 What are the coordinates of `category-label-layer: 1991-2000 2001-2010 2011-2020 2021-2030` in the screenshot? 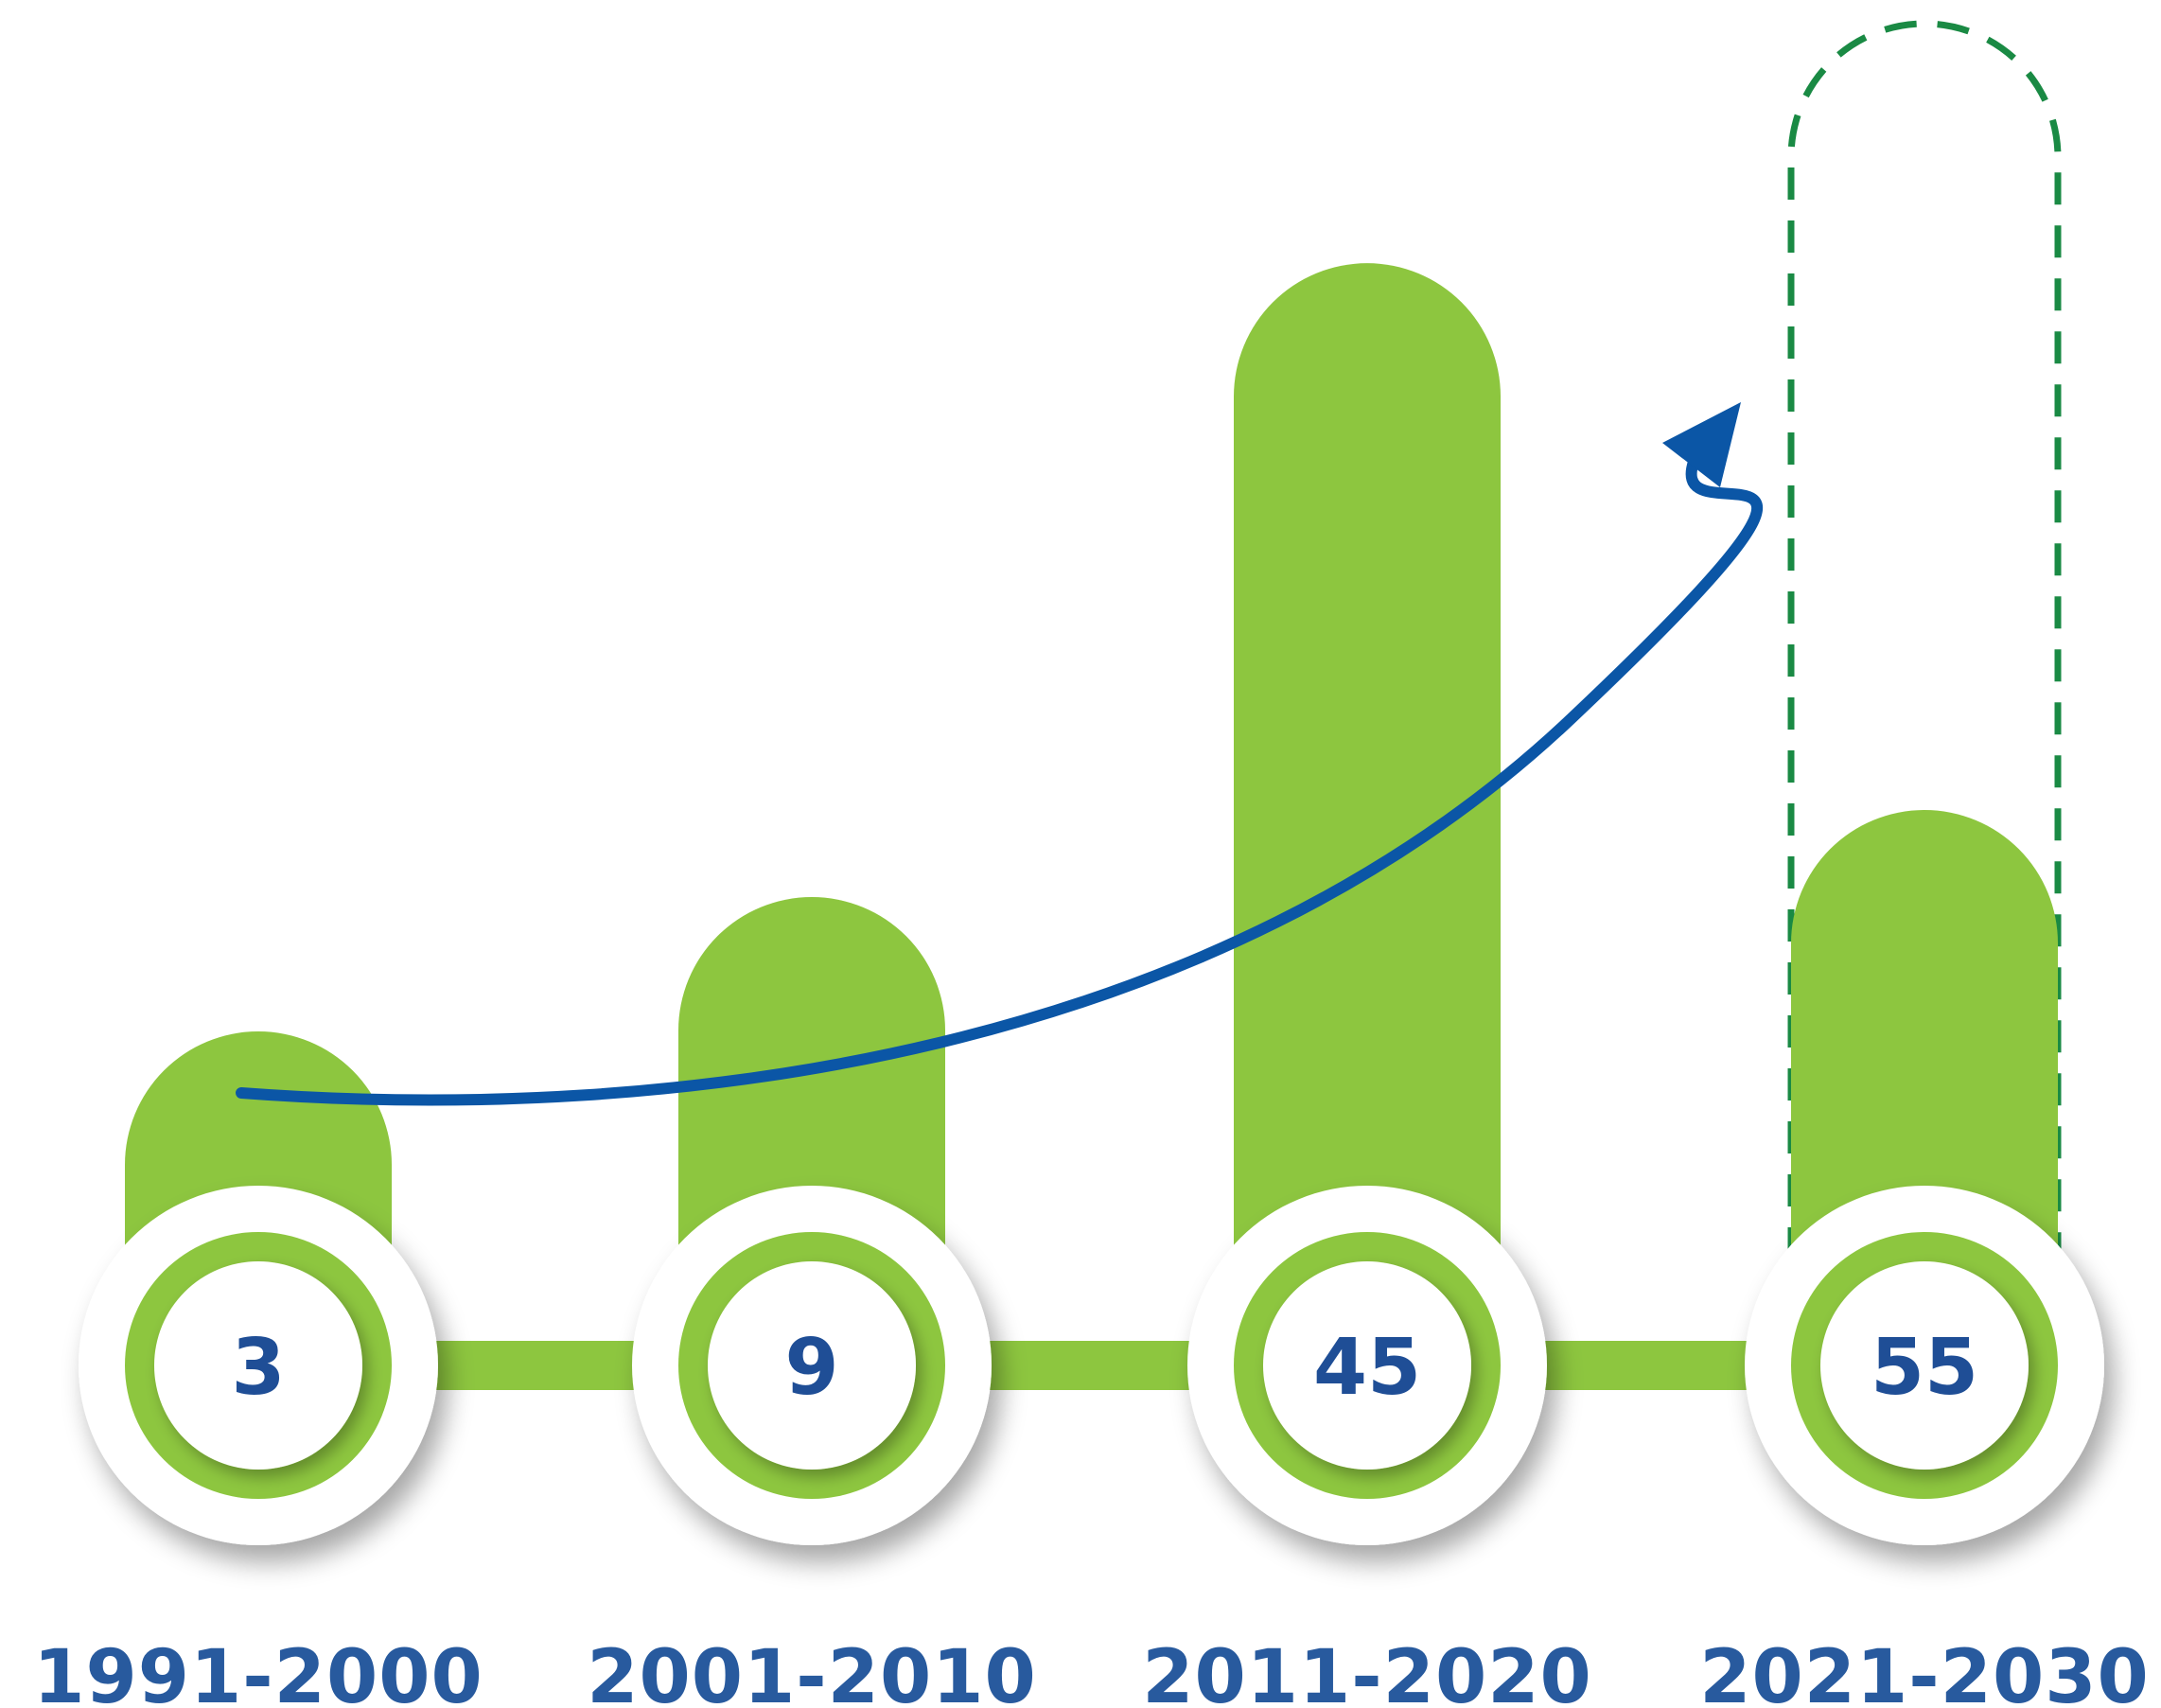 It's located at (1091, 1671).